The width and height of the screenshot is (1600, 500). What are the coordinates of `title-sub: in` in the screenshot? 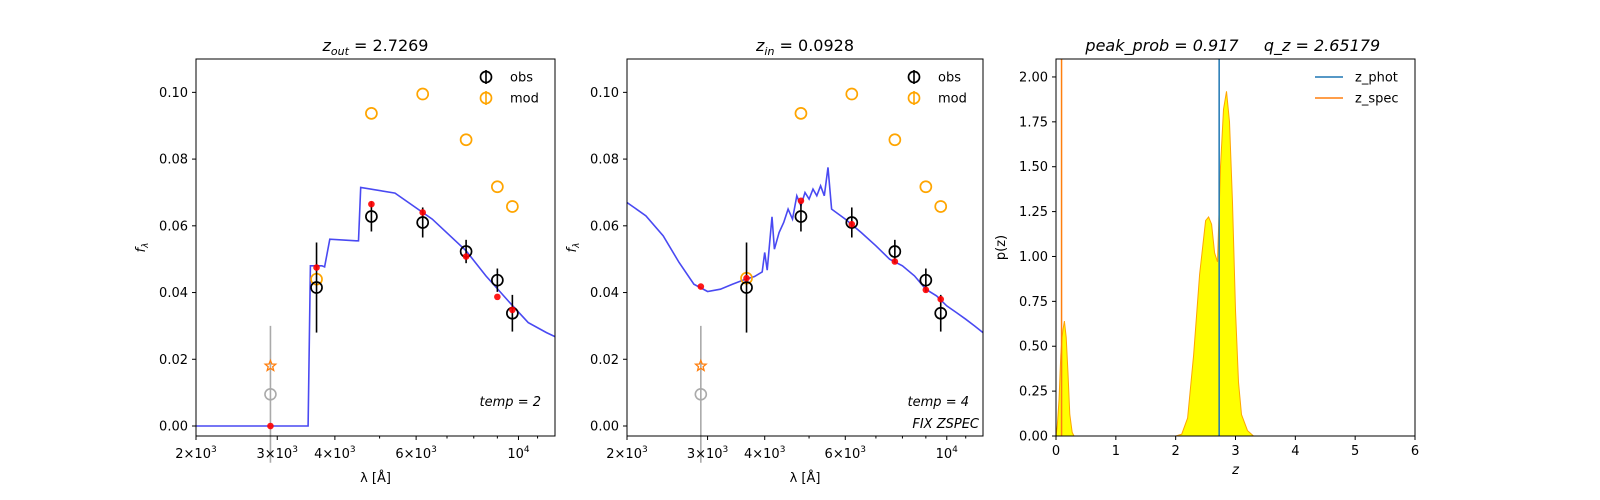 It's located at (769, 51).